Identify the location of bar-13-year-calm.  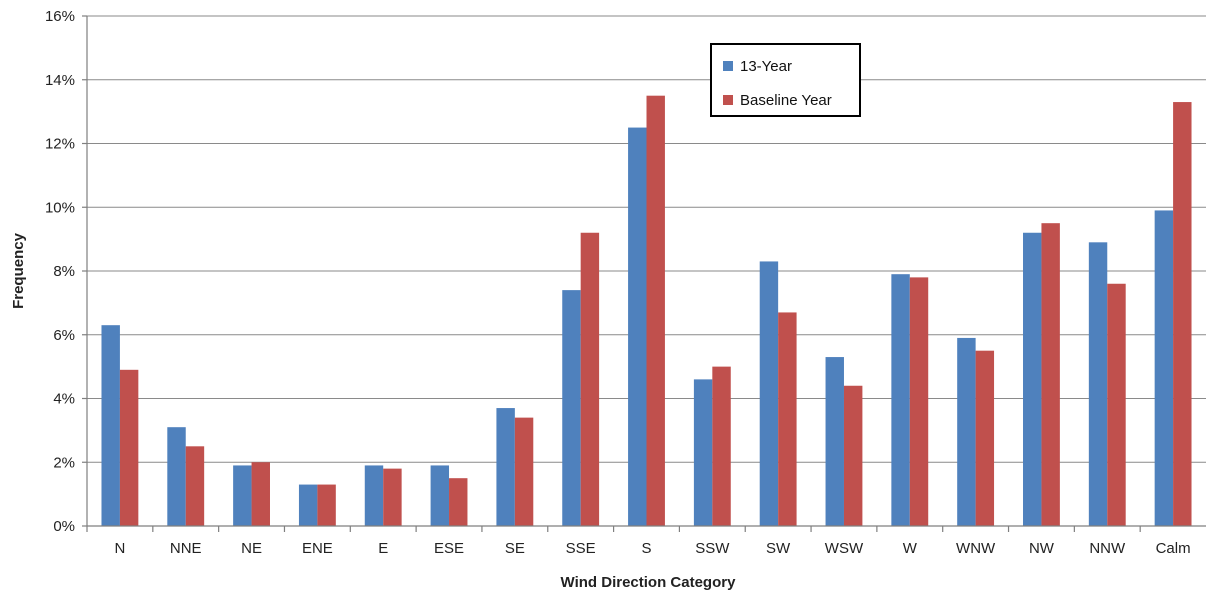
(1164, 368).